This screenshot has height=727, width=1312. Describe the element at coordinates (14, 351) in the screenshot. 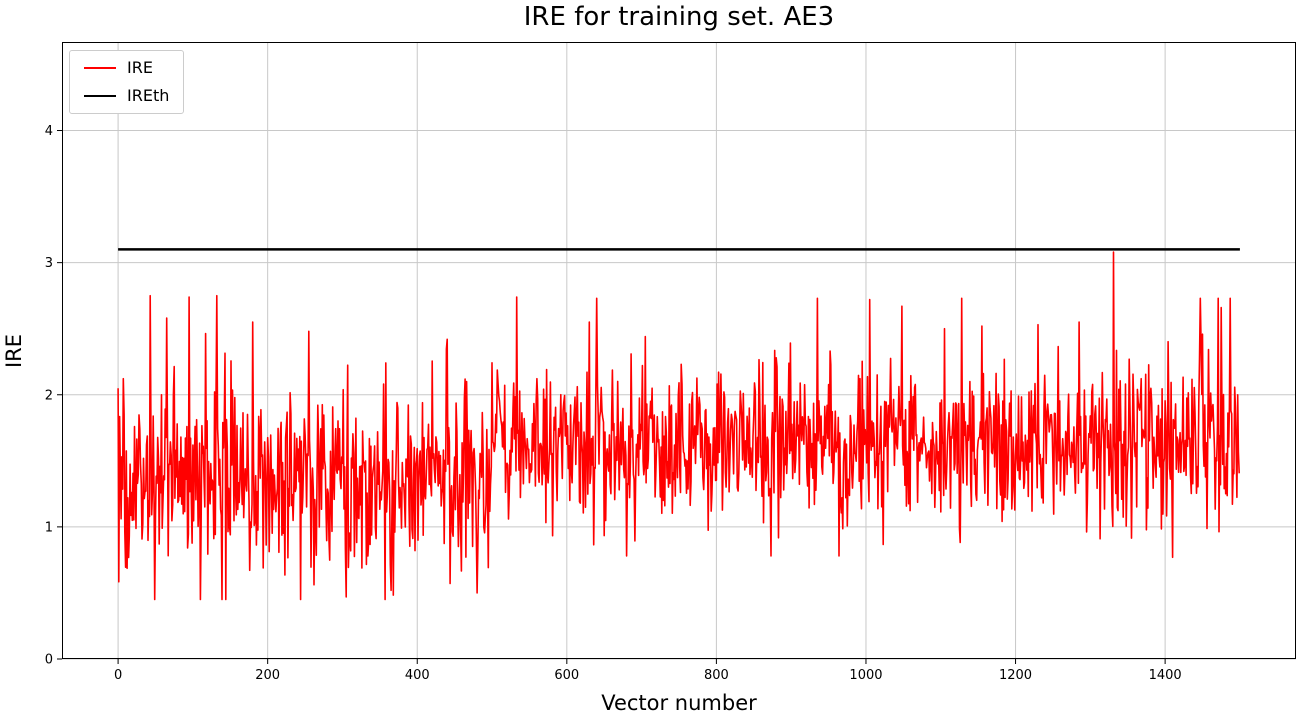

I see `y-axis-label: IRE` at that location.